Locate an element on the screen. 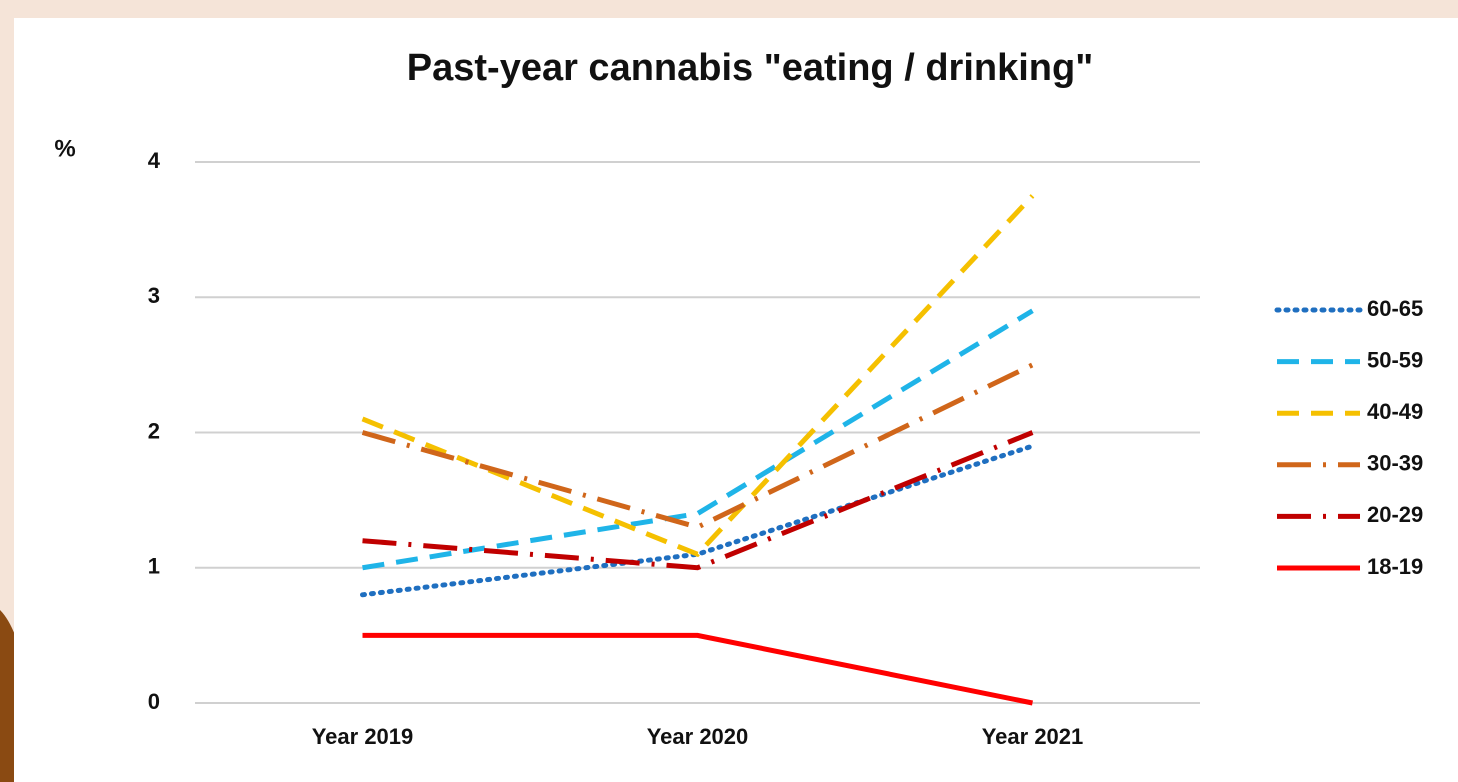  legend-label: 50-59 is located at coordinates (1395, 359).